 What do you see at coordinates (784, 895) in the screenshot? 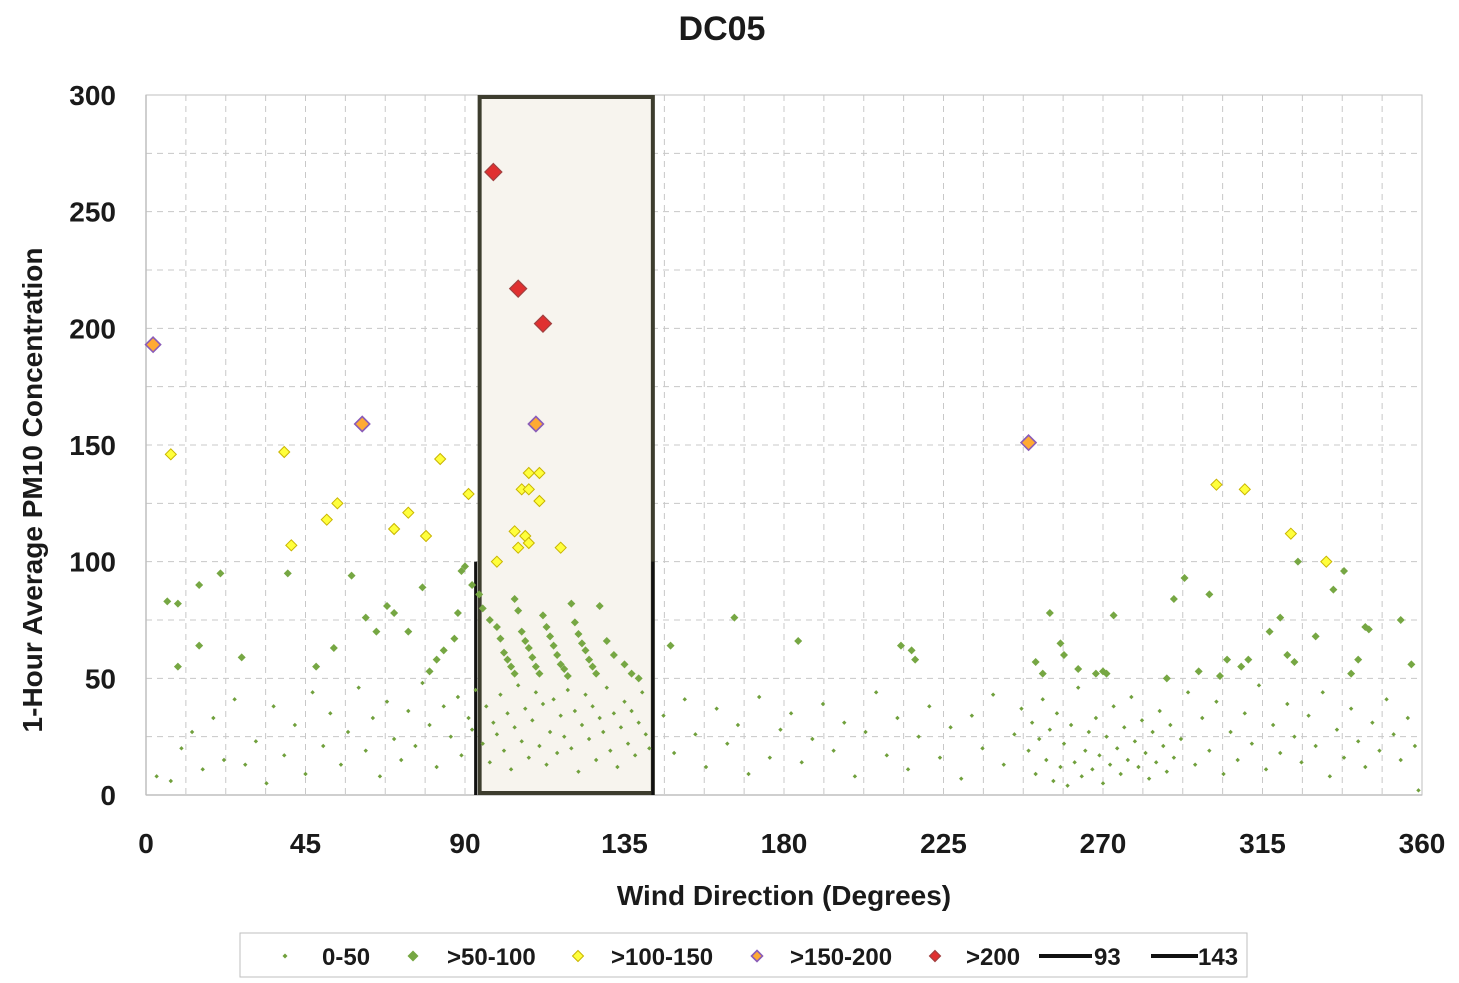
I see `x-axis-label: Wind Direction (Degrees)` at bounding box center [784, 895].